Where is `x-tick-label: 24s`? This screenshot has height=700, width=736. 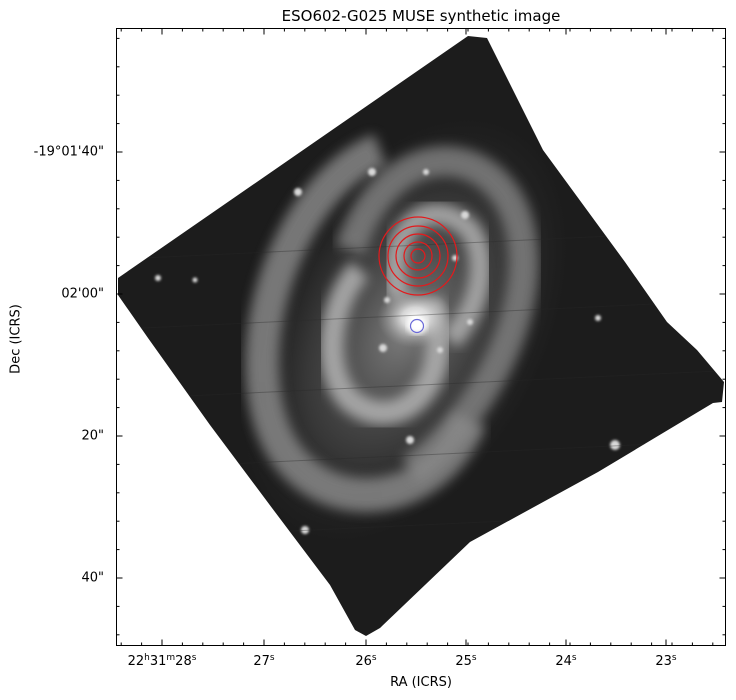
x-tick-label: 24s is located at coordinates (566, 661).